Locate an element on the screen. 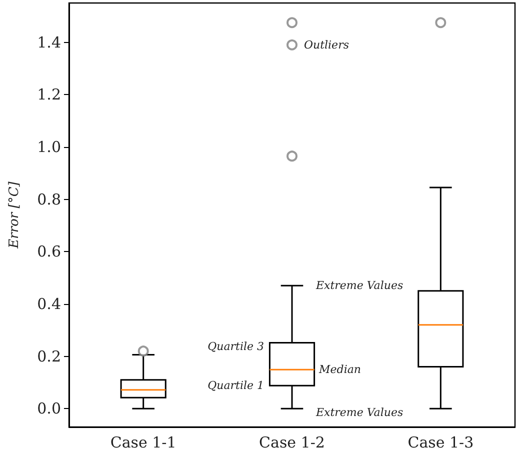  x-tick-label: Case 1-1 is located at coordinates (143, 443).